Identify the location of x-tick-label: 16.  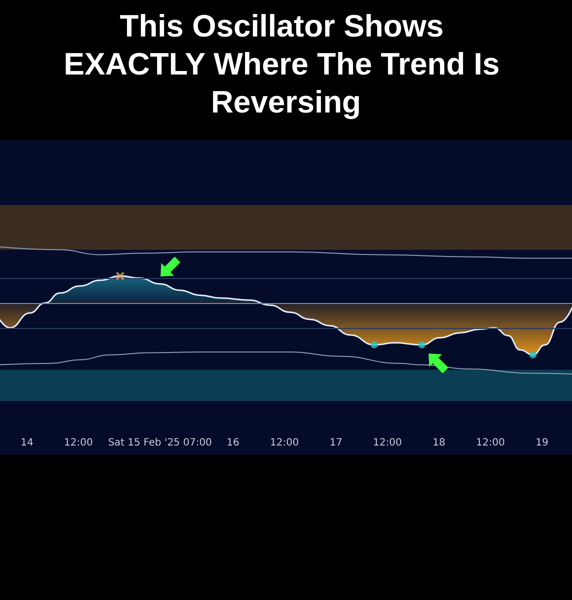
(233, 443).